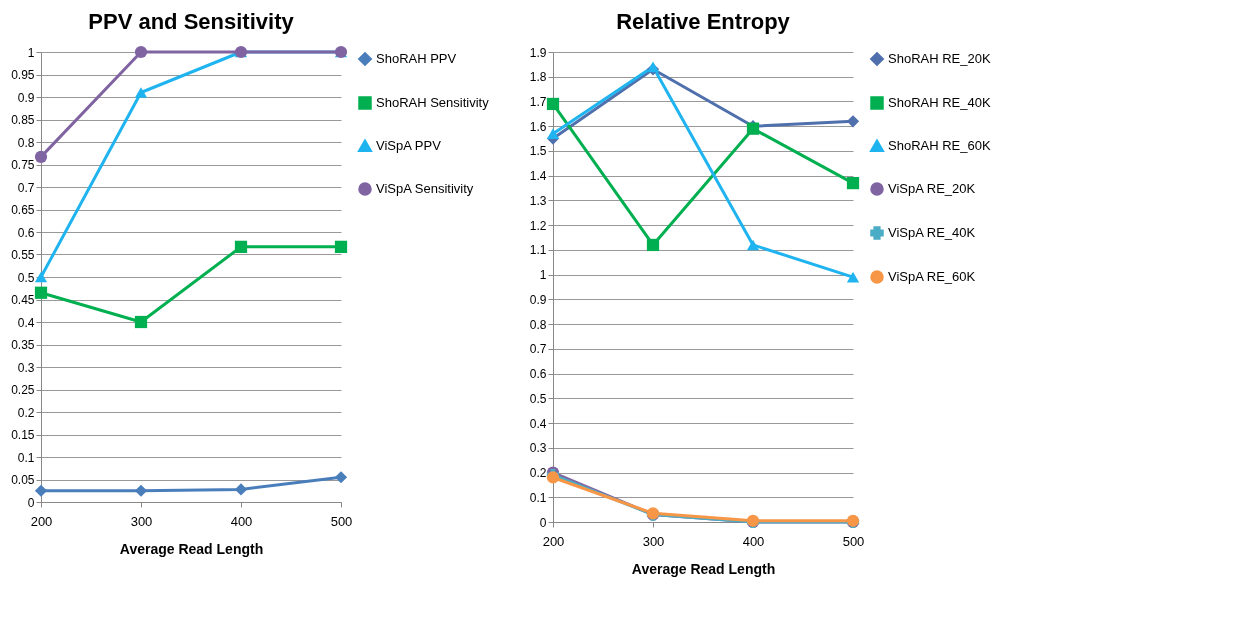 The image size is (1241, 643). I want to click on legend-label: ViSpA RE_60K, so click(932, 276).